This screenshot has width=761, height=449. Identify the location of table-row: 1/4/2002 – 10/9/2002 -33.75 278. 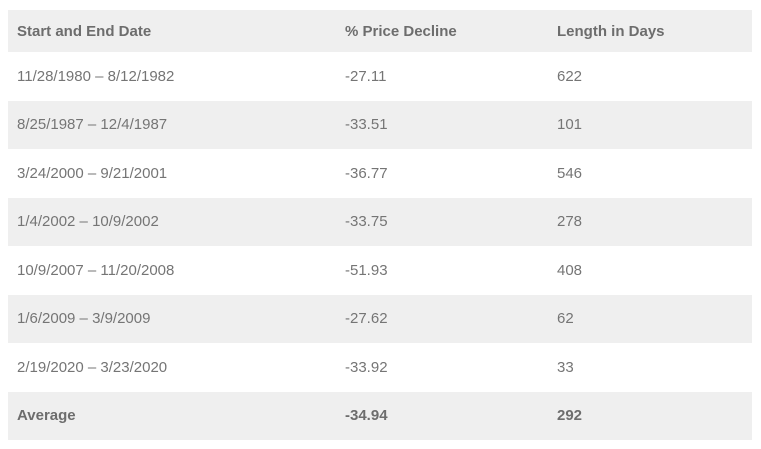
(380, 221).